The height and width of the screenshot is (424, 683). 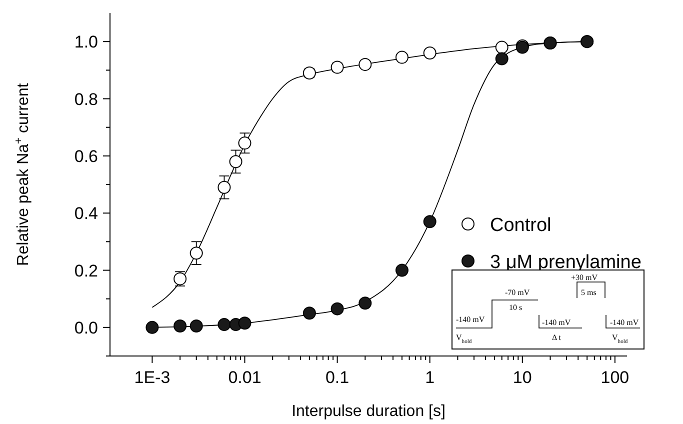 What do you see at coordinates (430, 377) in the screenshot?
I see `x-tick-label: 1` at bounding box center [430, 377].